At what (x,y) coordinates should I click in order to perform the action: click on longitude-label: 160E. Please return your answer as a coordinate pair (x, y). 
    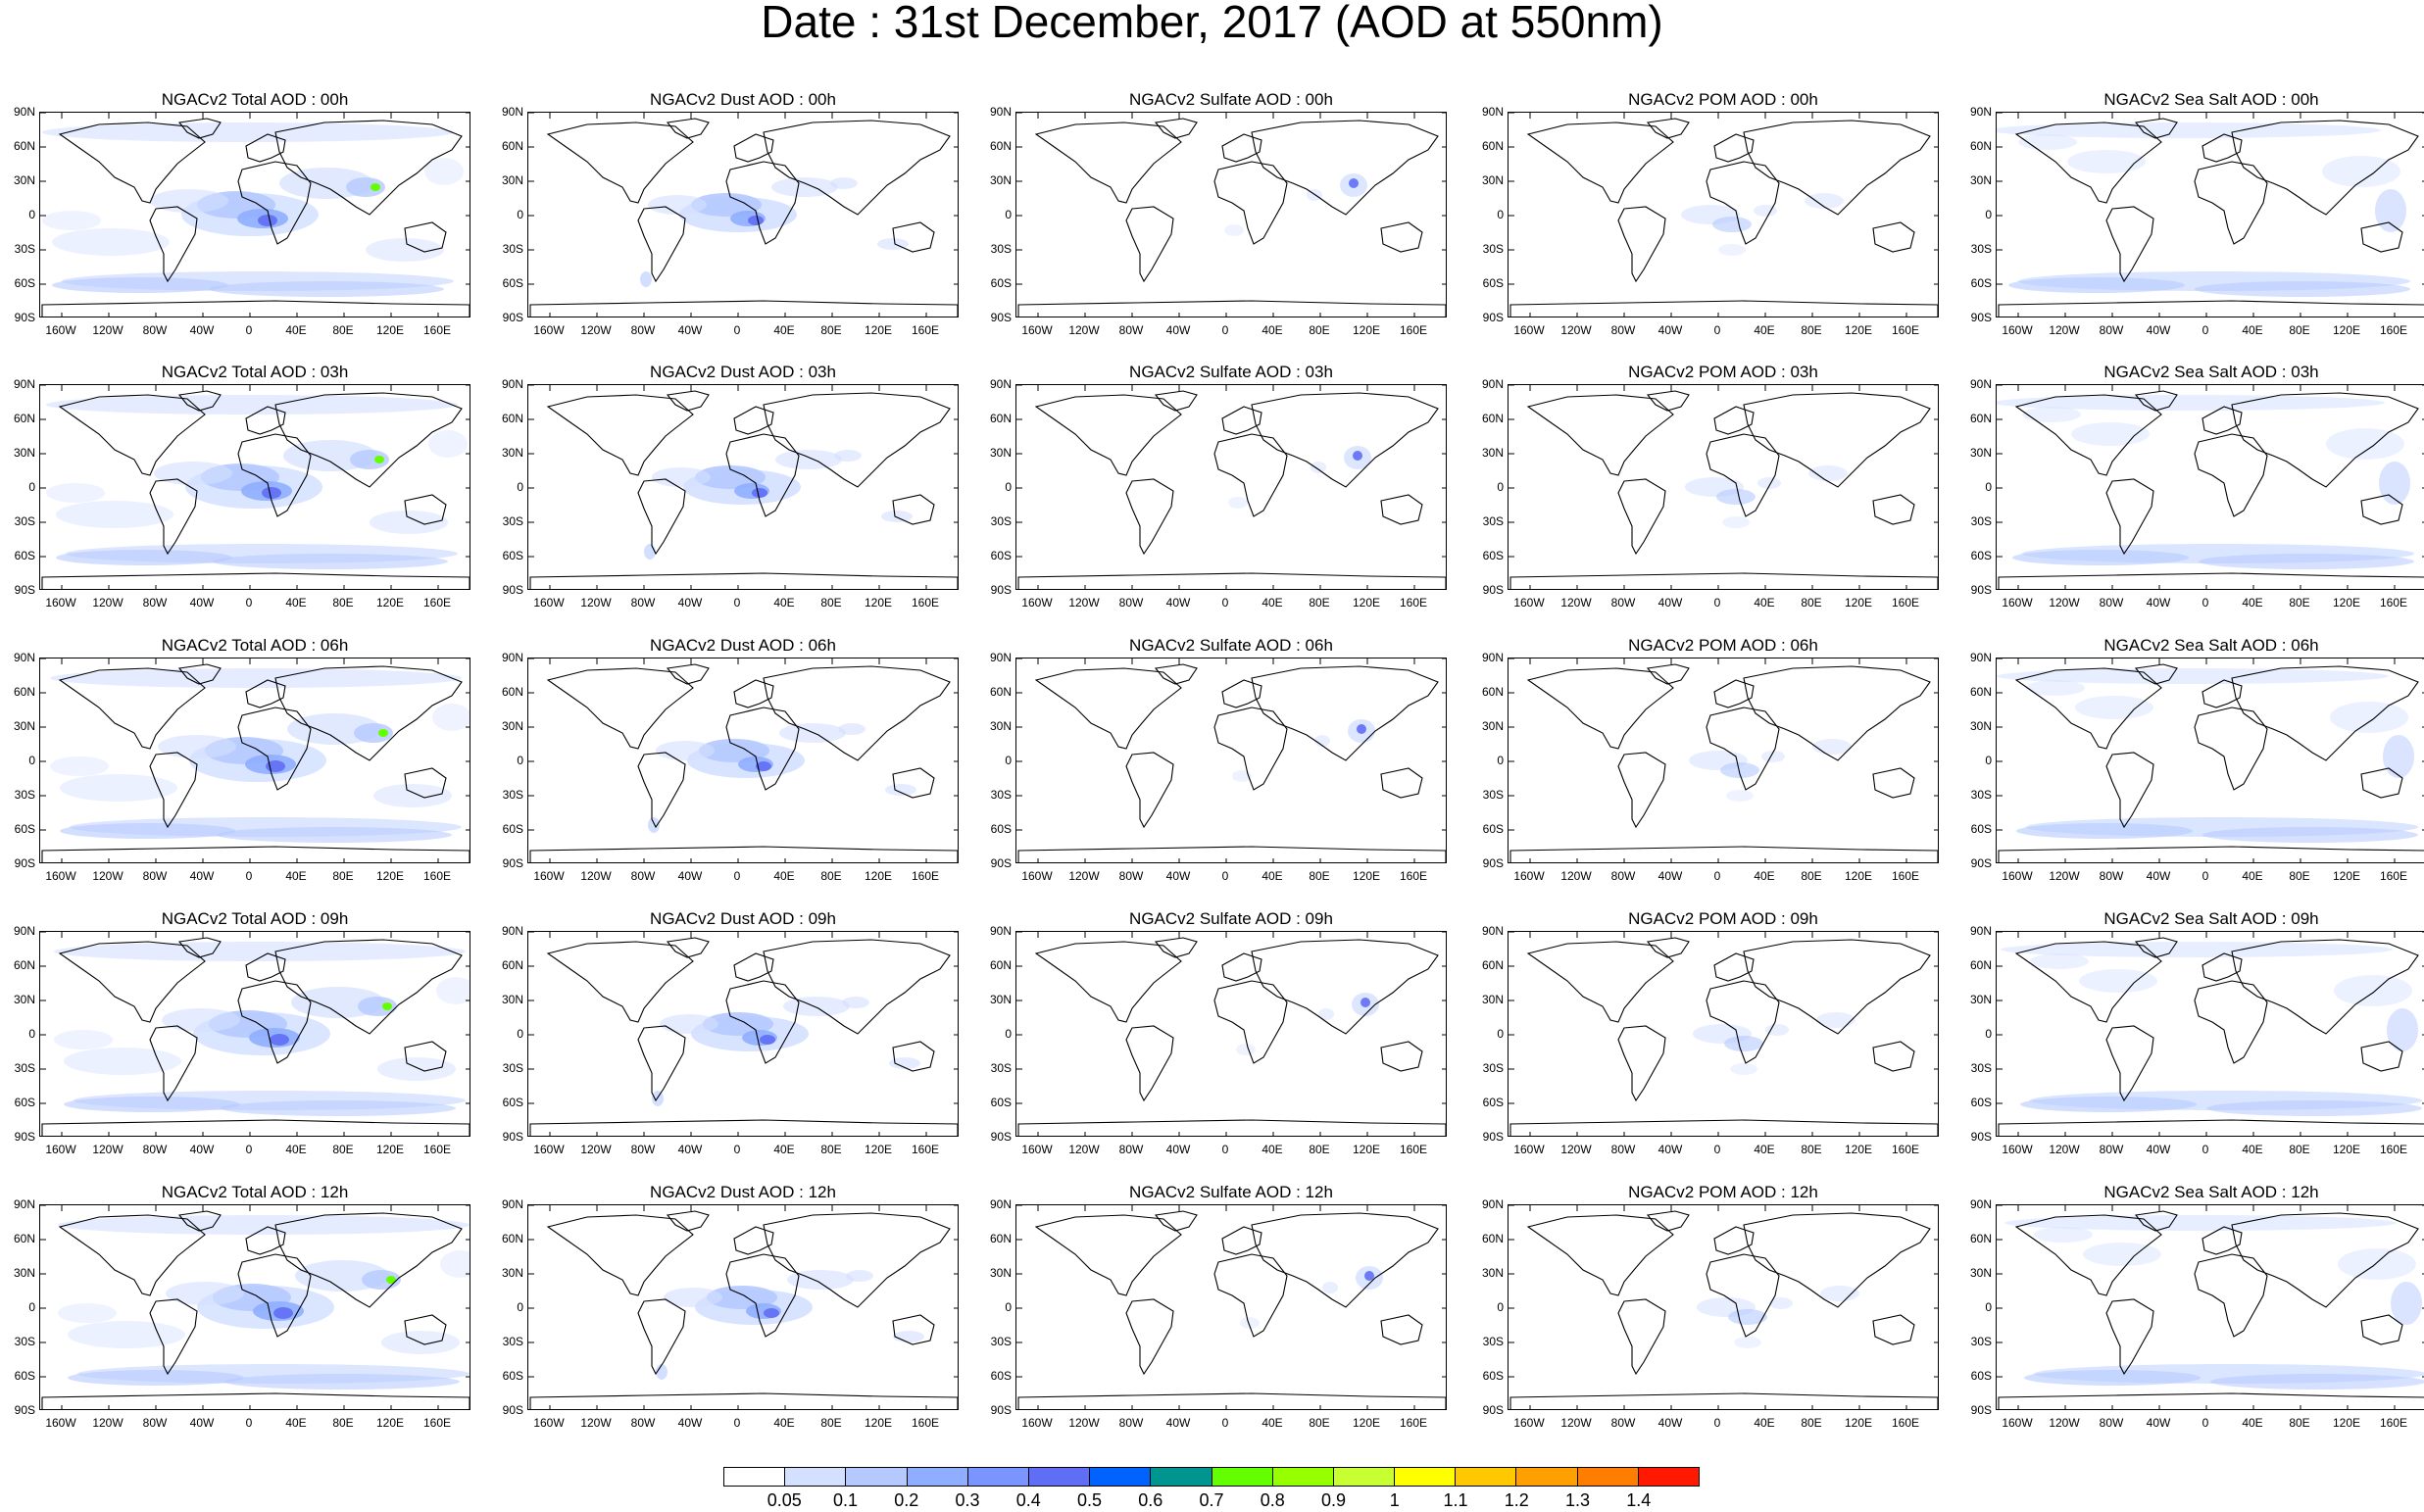
    Looking at the image, I should click on (925, 1423).